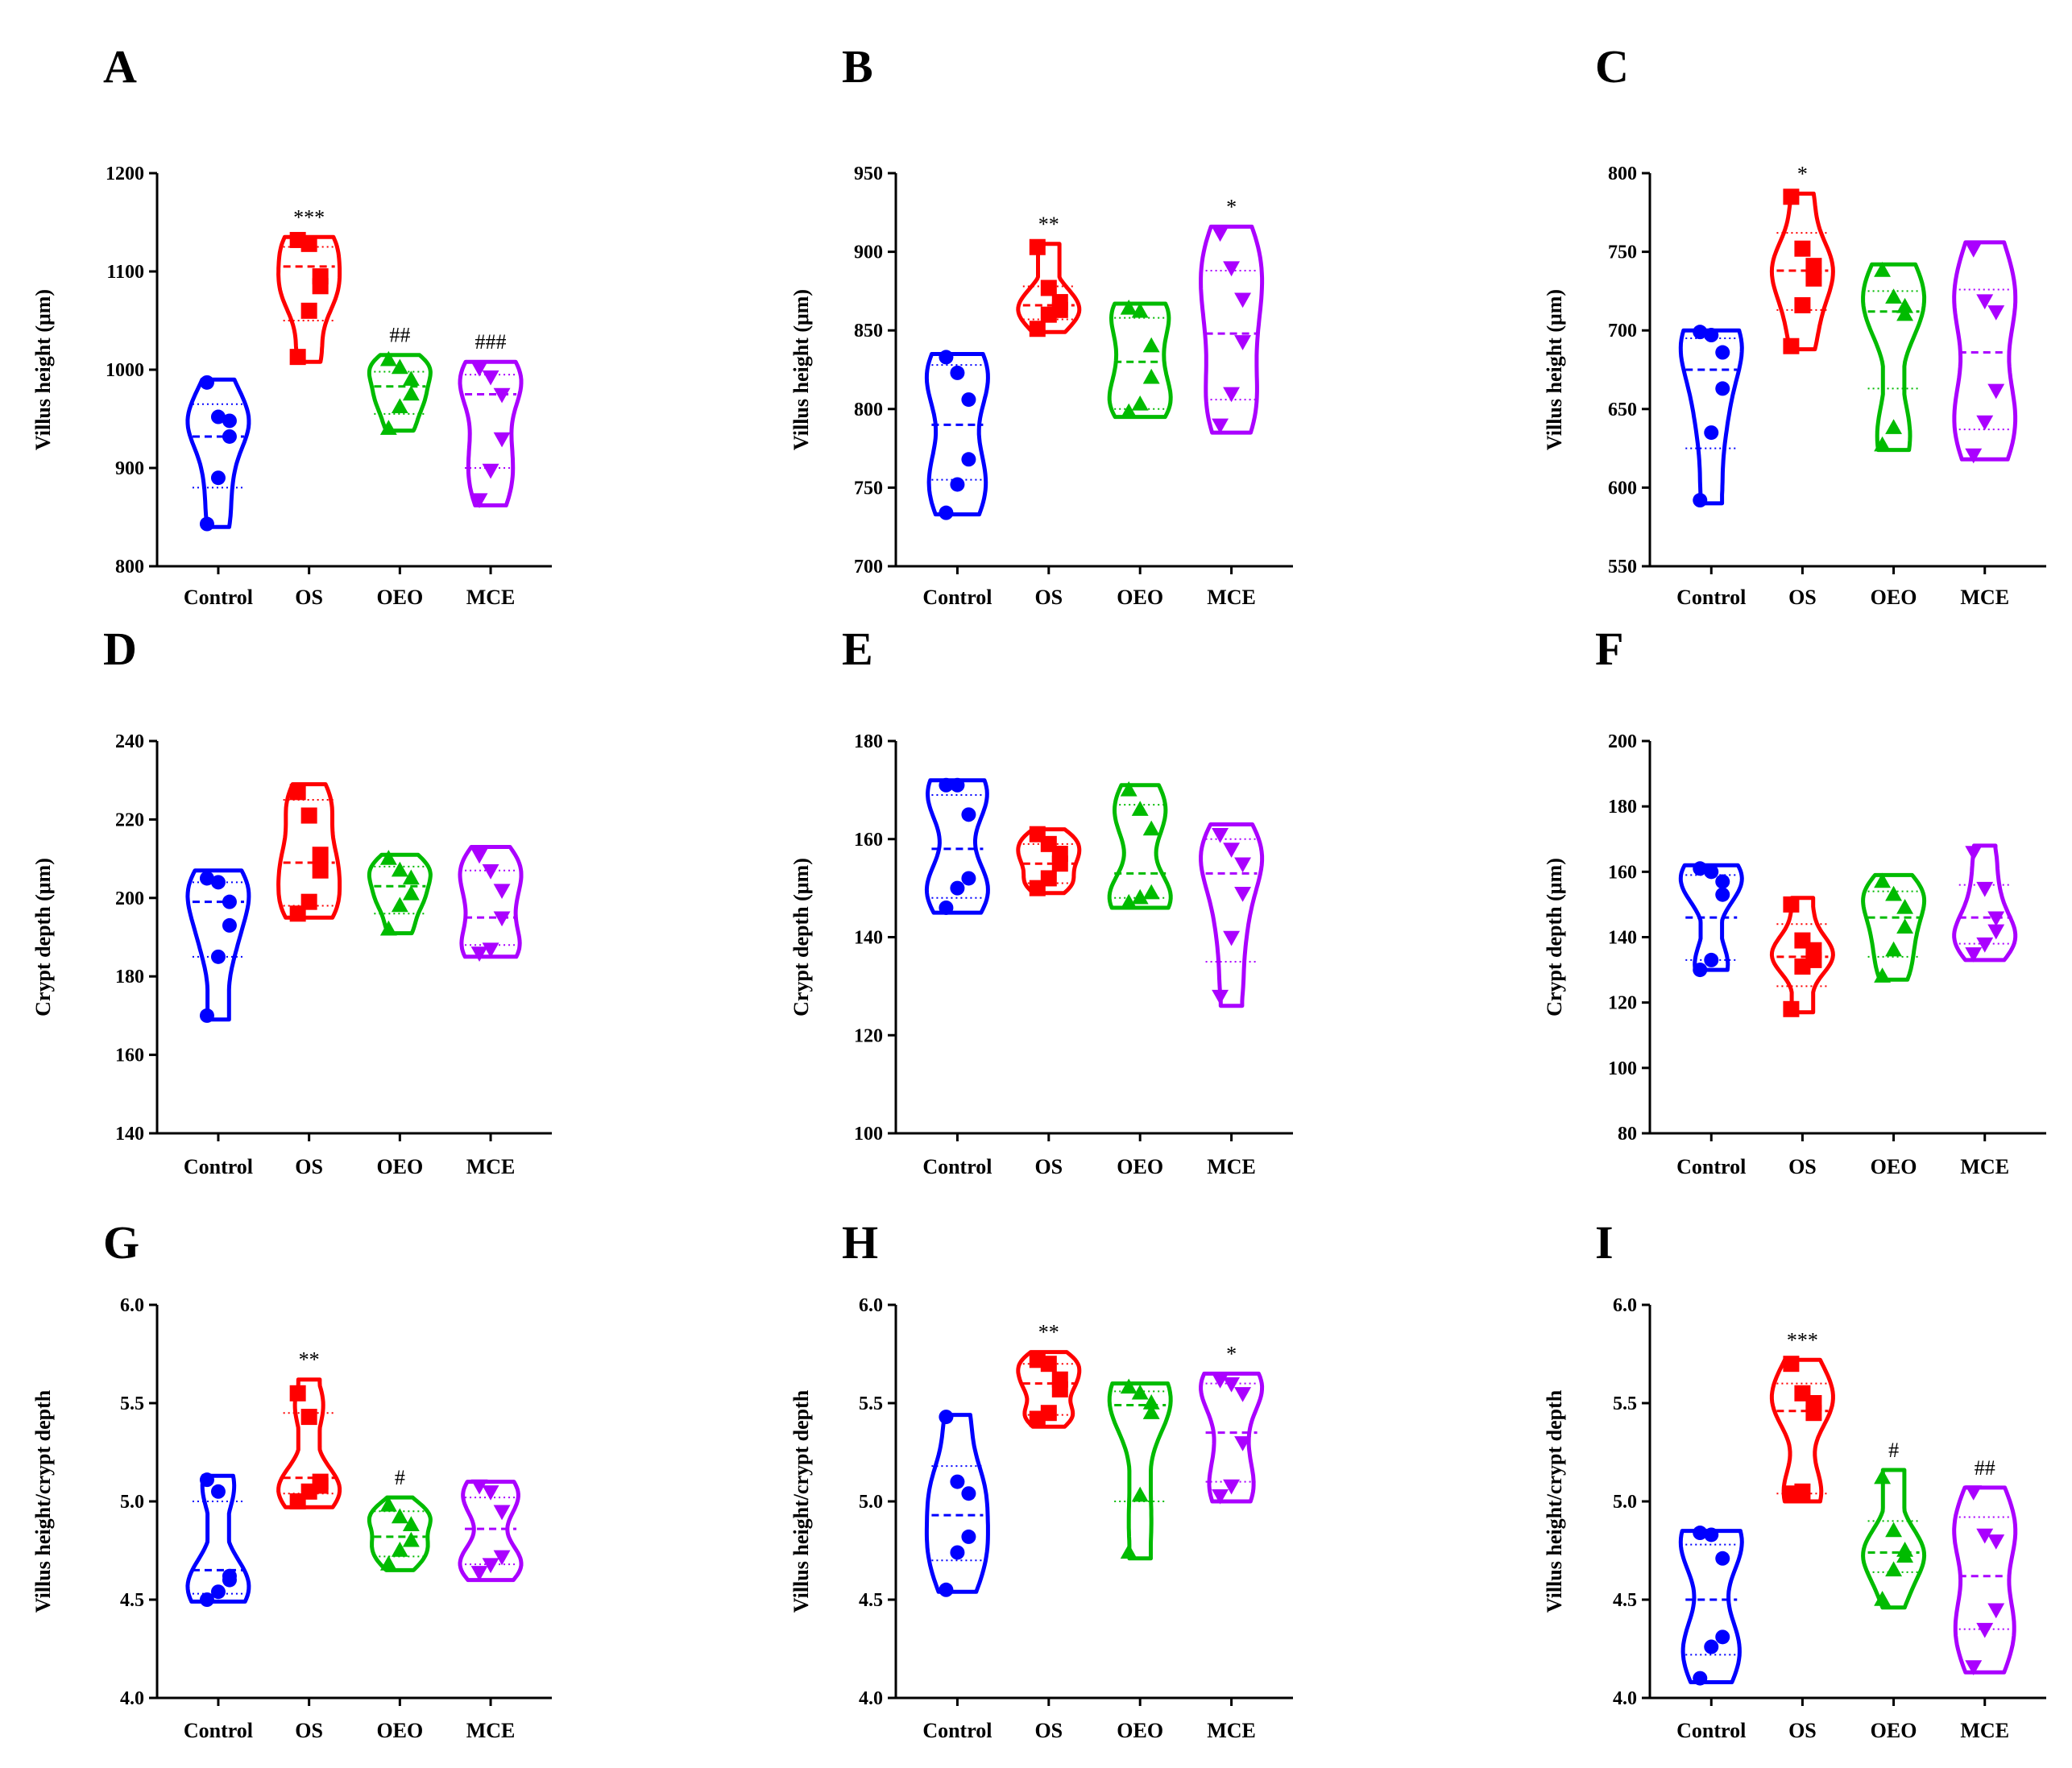 Image resolution: width=2072 pixels, height=1768 pixels. What do you see at coordinates (858, 649) in the screenshot?
I see `panel-letter: E` at bounding box center [858, 649].